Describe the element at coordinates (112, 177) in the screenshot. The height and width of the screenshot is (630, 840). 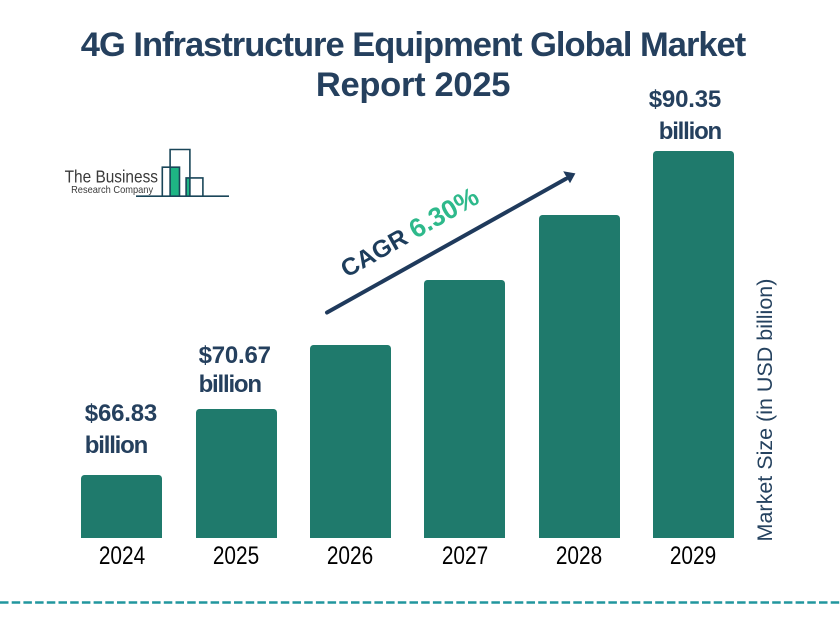
I see `svg-text: The Business` at that location.